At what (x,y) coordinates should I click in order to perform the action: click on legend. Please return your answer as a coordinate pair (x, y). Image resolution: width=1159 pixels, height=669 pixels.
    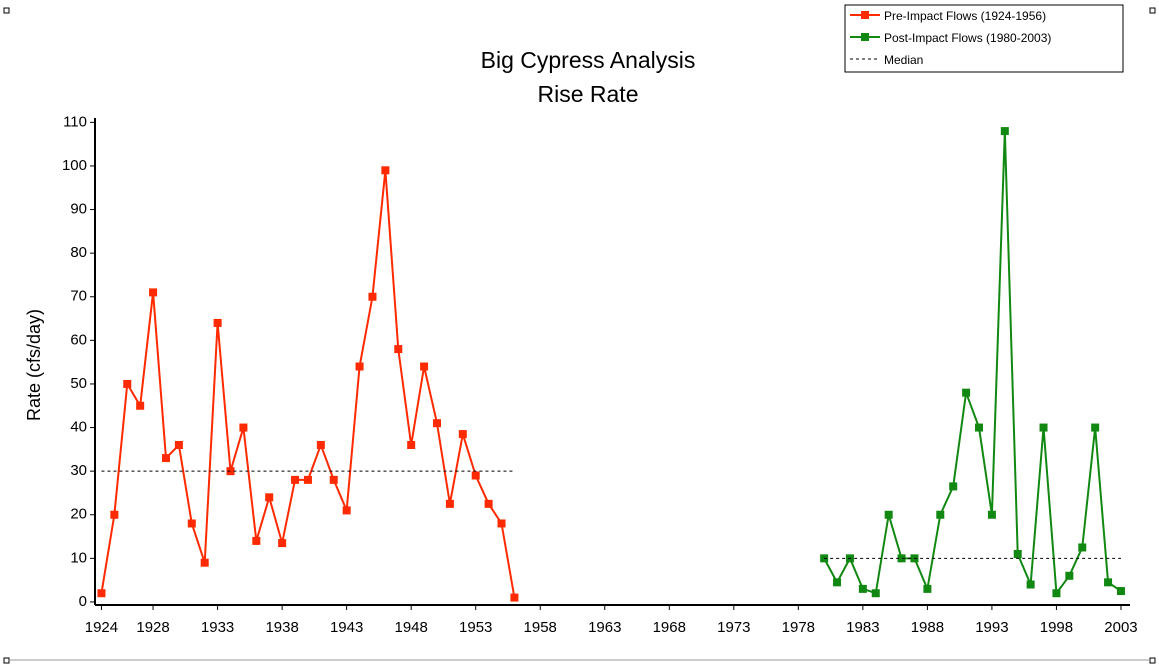
    Looking at the image, I should click on (984, 38).